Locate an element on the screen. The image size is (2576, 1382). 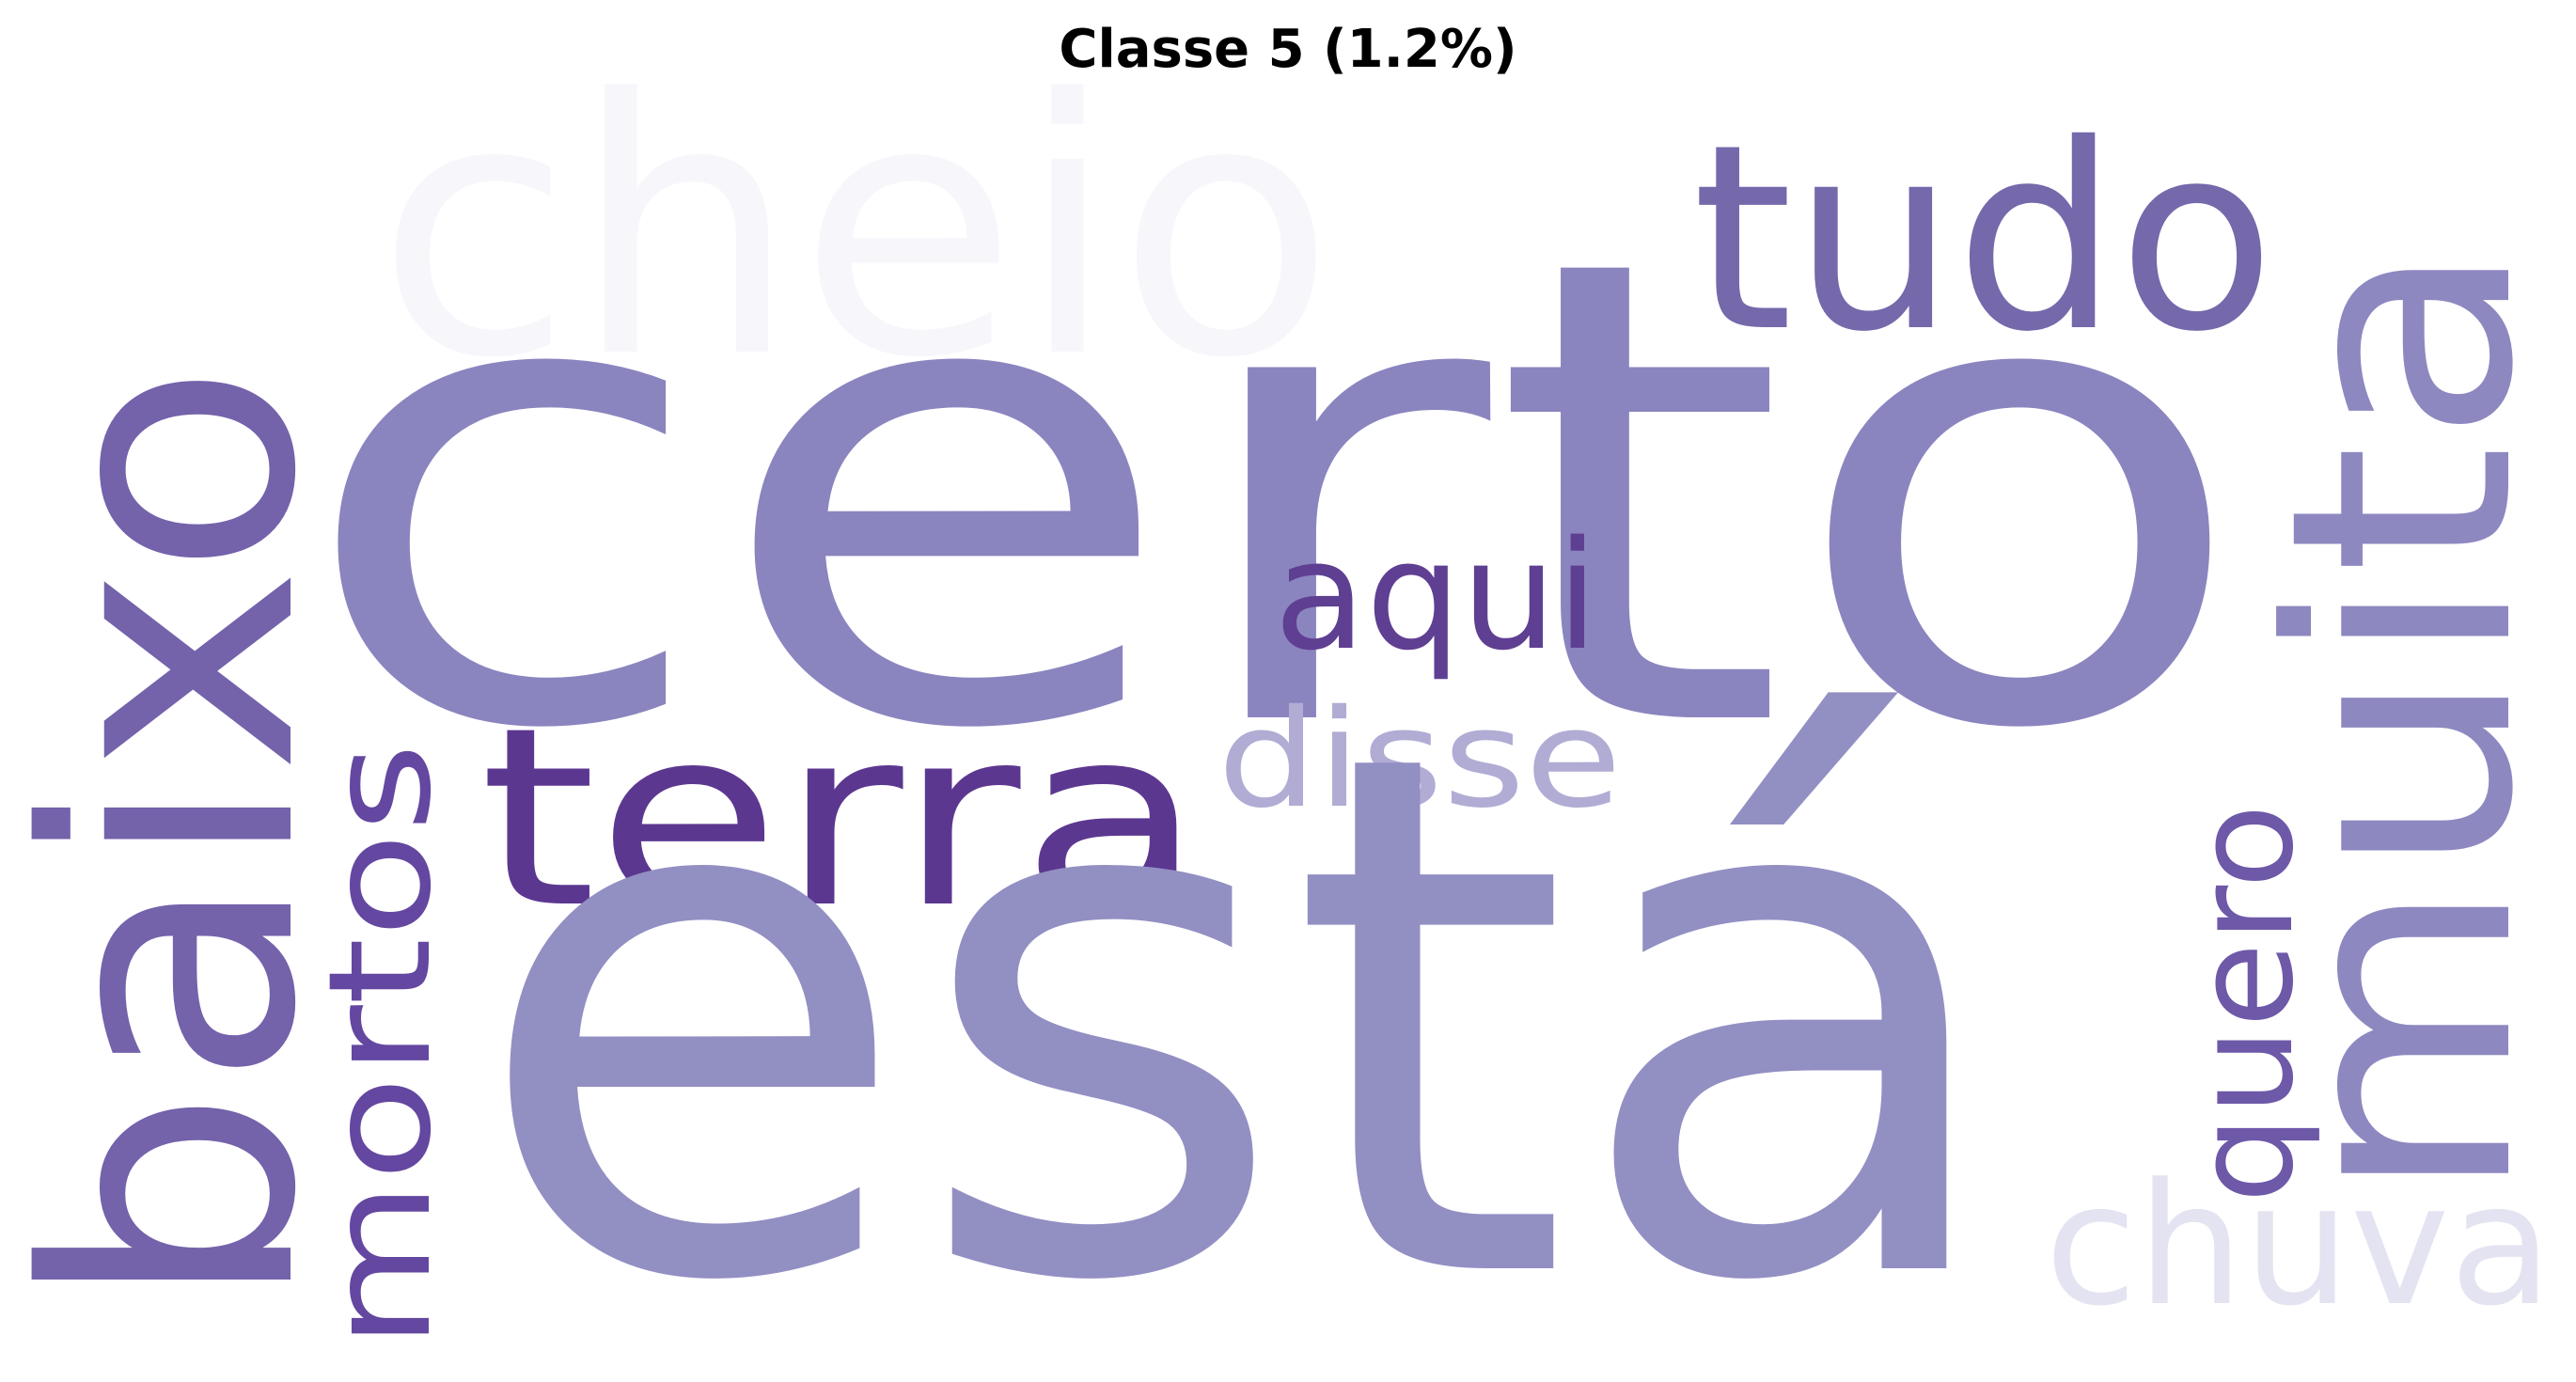
word-terra: terra is located at coordinates (842, 817).